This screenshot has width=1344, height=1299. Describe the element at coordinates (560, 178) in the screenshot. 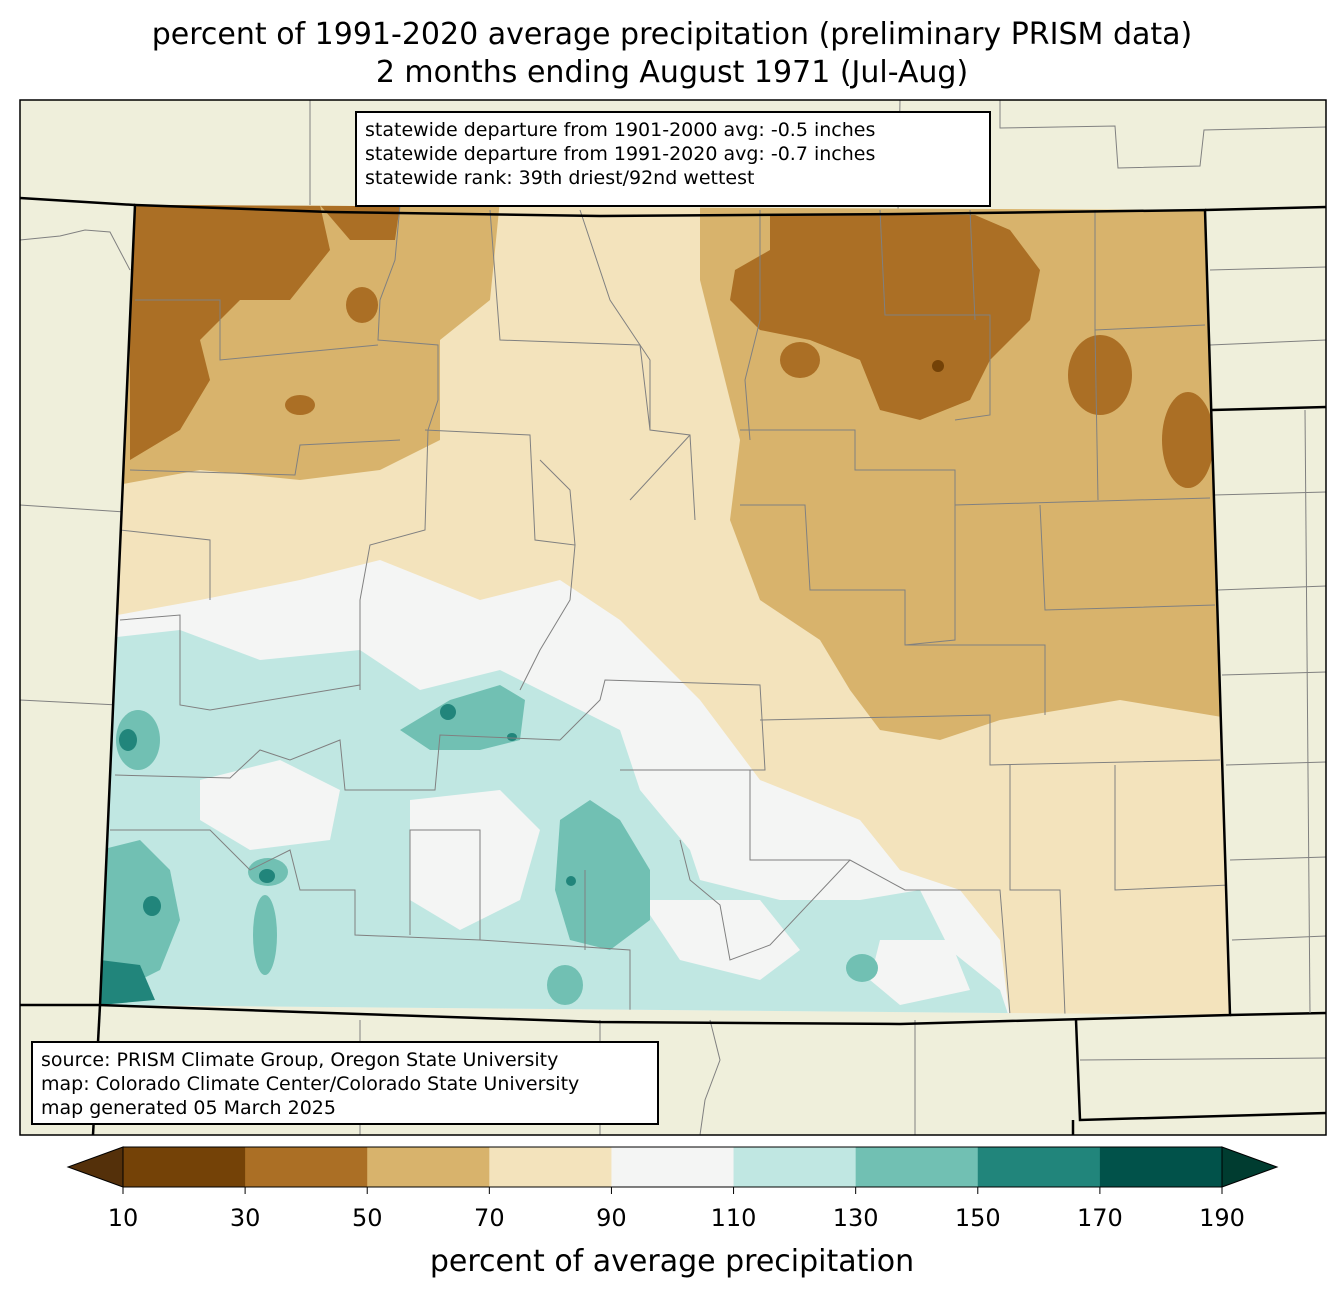

I see `stats-rank: statewide rank: 39th driest/92nd wettest` at that location.